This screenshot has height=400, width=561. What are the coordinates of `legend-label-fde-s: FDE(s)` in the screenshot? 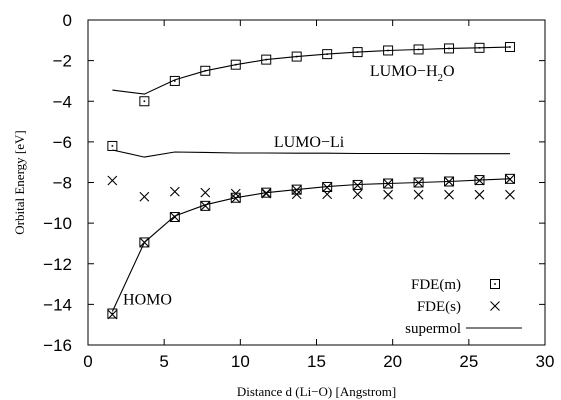 It's located at (439, 307).